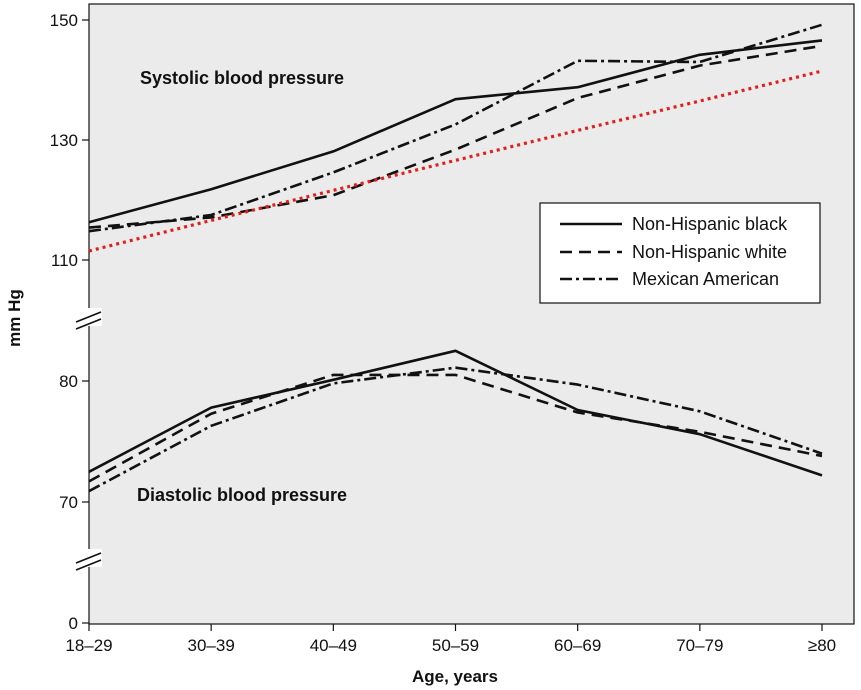 The width and height of the screenshot is (861, 690). Describe the element at coordinates (14, 318) in the screenshot. I see `y-axis-label: mm Hg` at that location.